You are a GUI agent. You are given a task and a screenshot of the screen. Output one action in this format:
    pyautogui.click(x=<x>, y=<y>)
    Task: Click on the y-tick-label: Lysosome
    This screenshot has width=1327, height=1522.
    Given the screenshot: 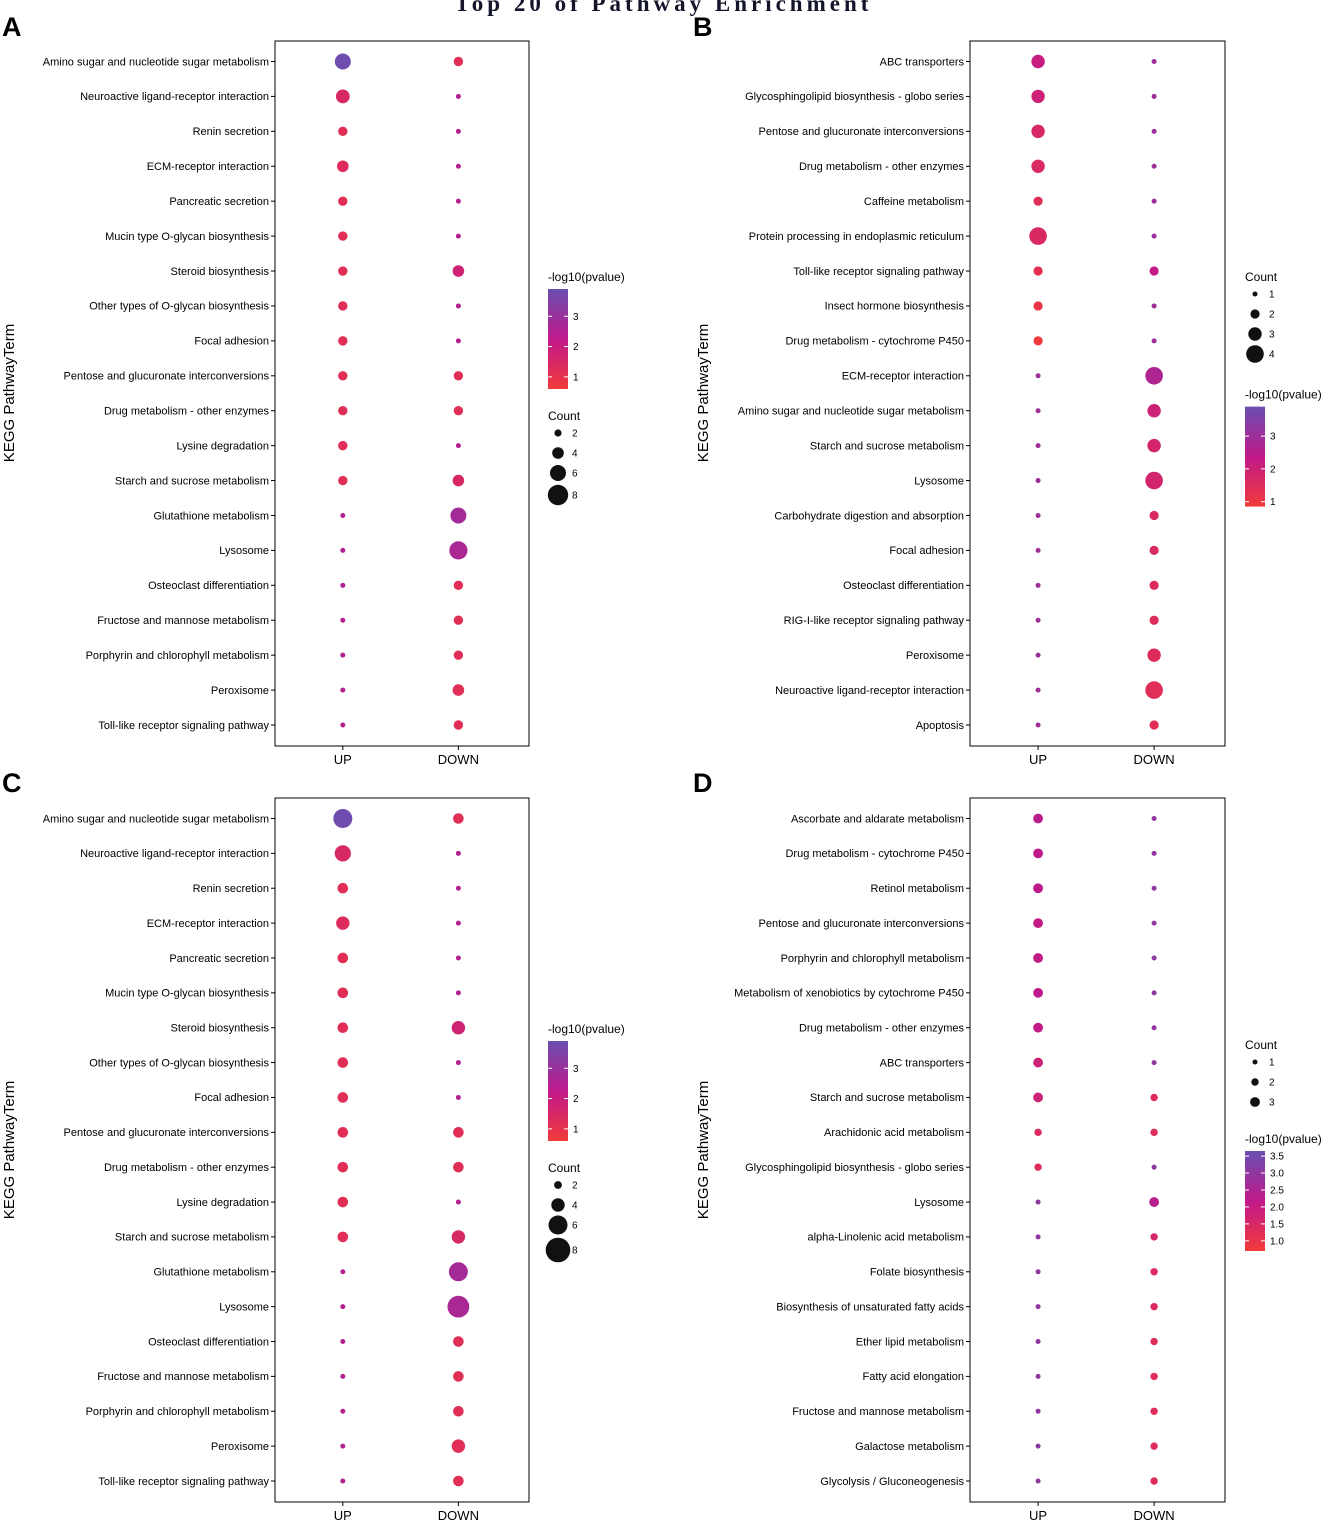 What is the action you would take?
    pyautogui.click(x=244, y=1307)
    